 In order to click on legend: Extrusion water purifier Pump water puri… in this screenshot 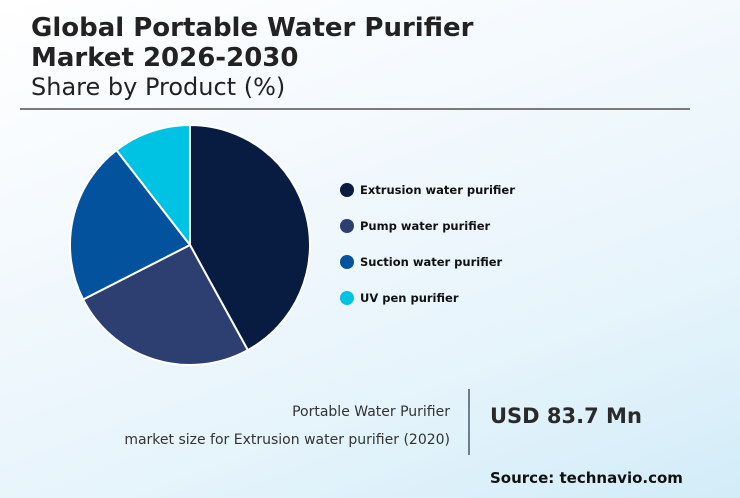, I will do `click(427, 244)`.